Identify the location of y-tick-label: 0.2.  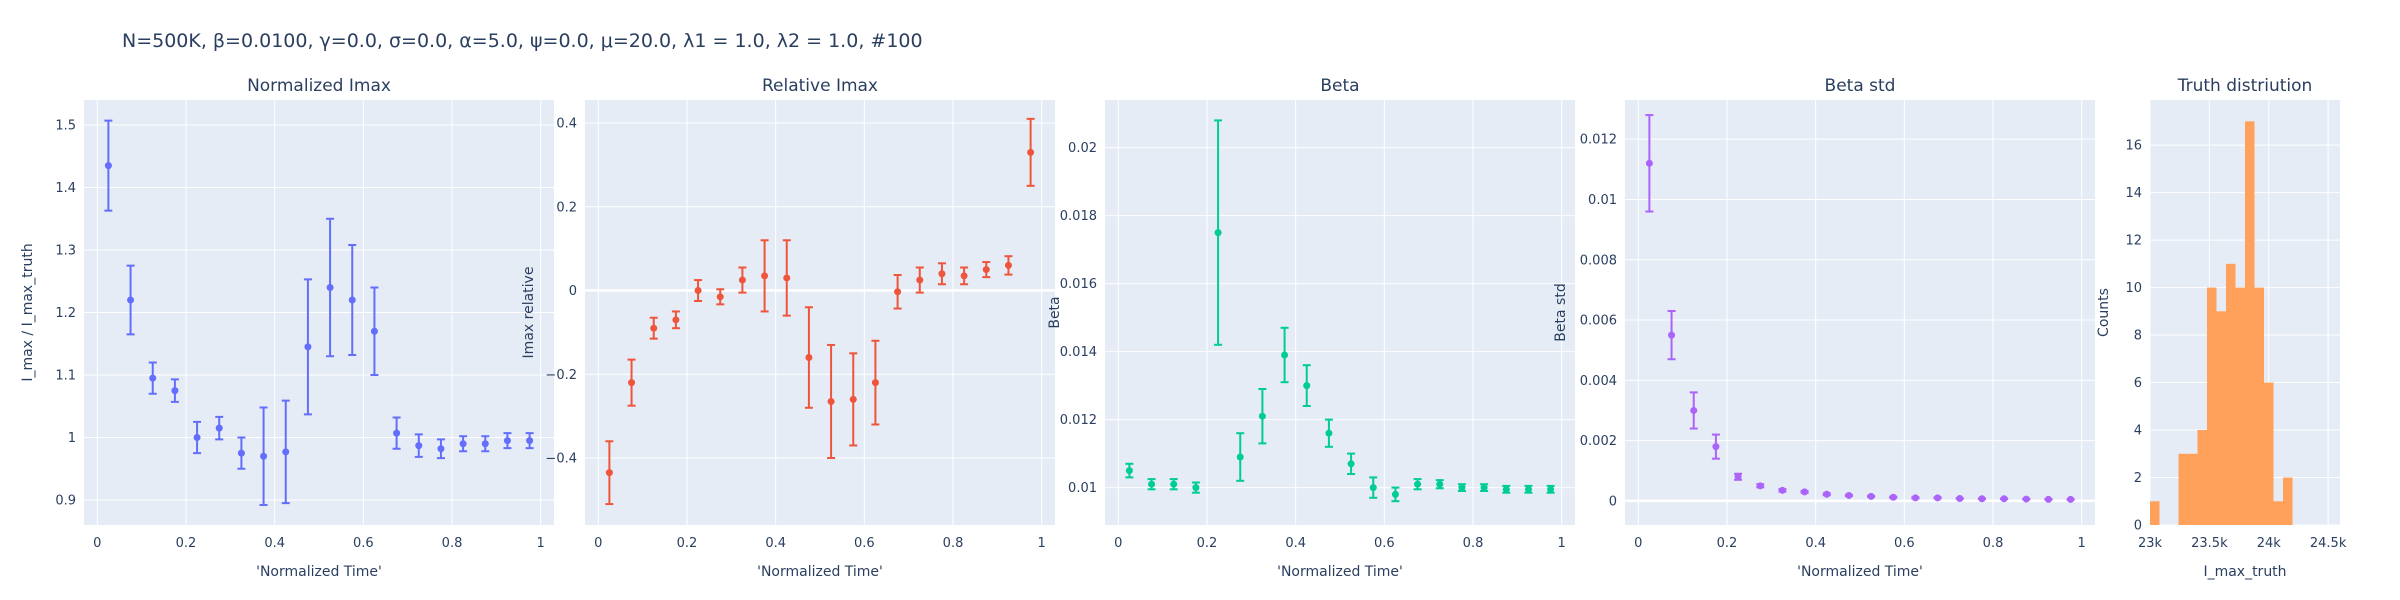
(566, 207).